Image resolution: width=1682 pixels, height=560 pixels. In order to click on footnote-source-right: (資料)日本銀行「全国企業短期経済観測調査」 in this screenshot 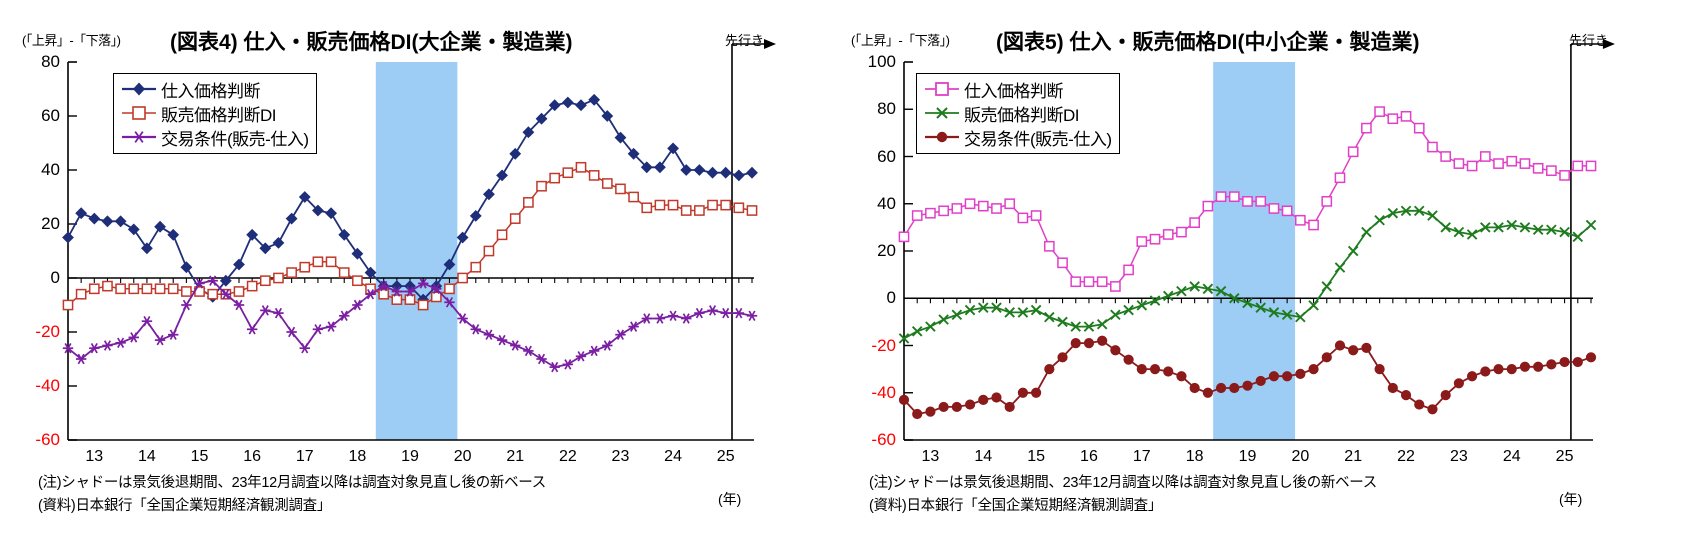, I will do `click(1016, 506)`.